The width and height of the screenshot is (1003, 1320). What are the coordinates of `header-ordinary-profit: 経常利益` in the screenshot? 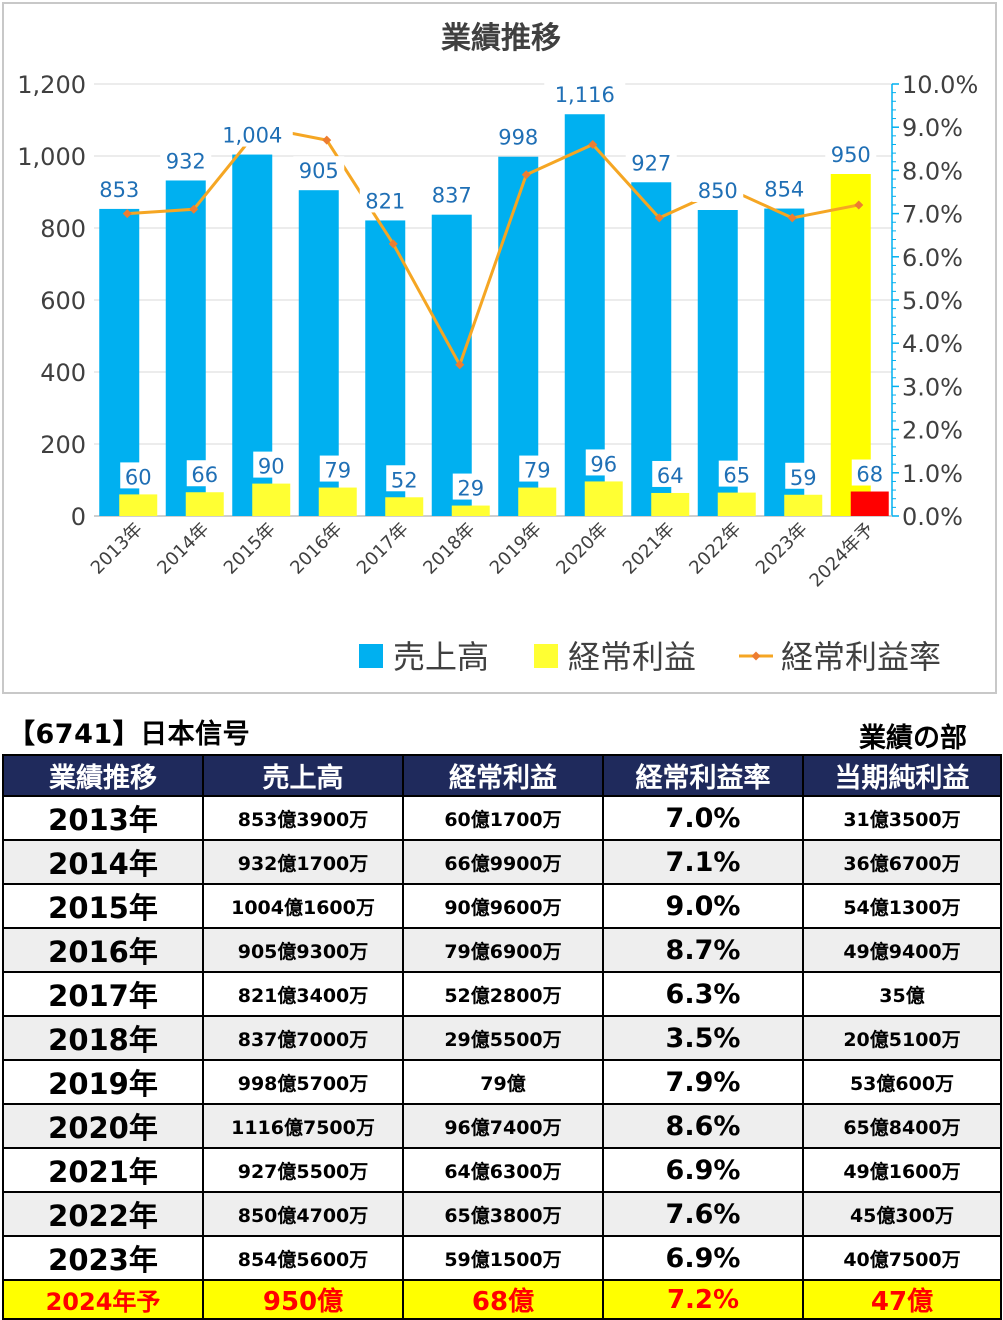 It's located at (503, 775).